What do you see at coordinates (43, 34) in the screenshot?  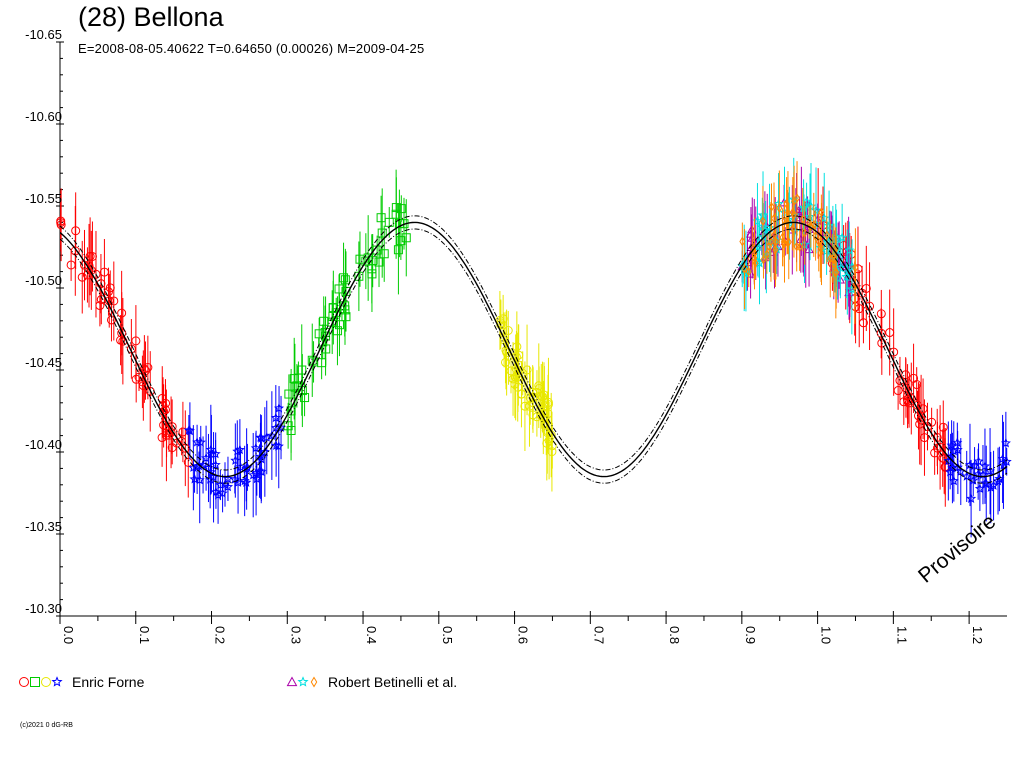 I see `y-tick-label: -10.65` at bounding box center [43, 34].